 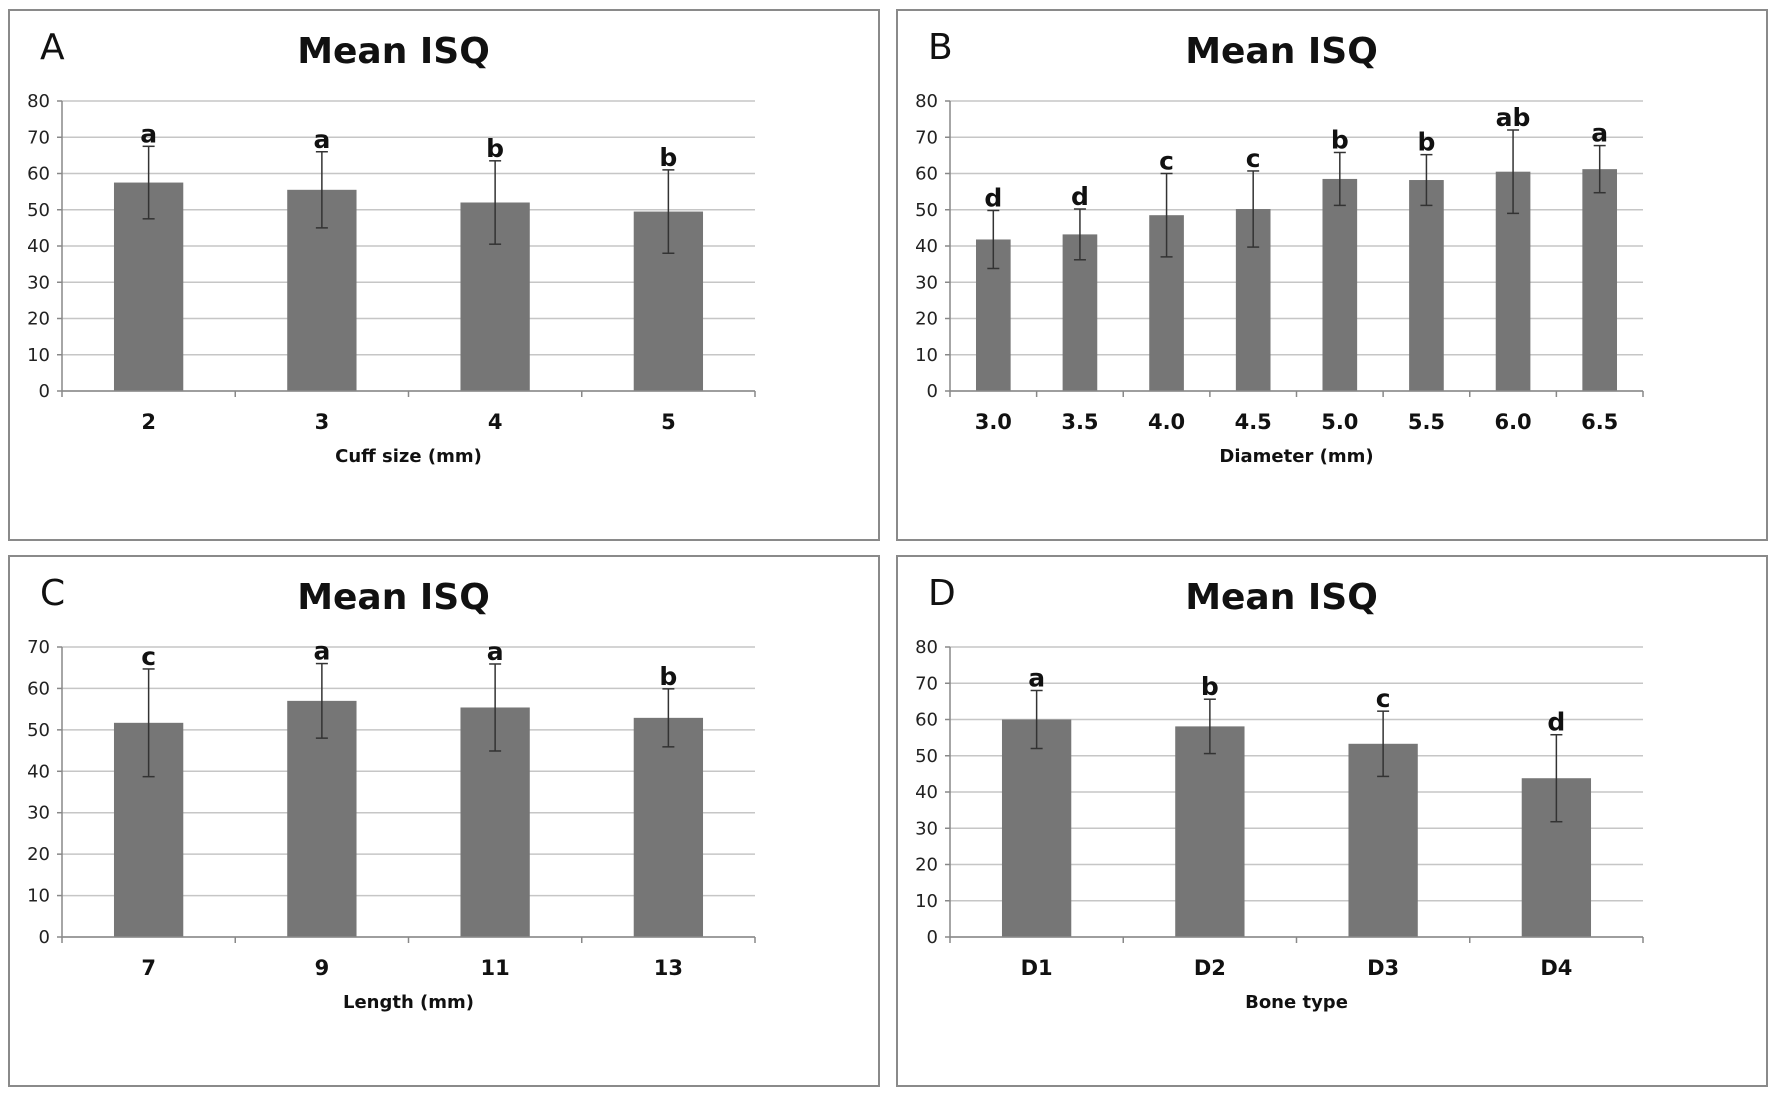 What do you see at coordinates (52, 47) in the screenshot?
I see `panel-label-a: A` at bounding box center [52, 47].